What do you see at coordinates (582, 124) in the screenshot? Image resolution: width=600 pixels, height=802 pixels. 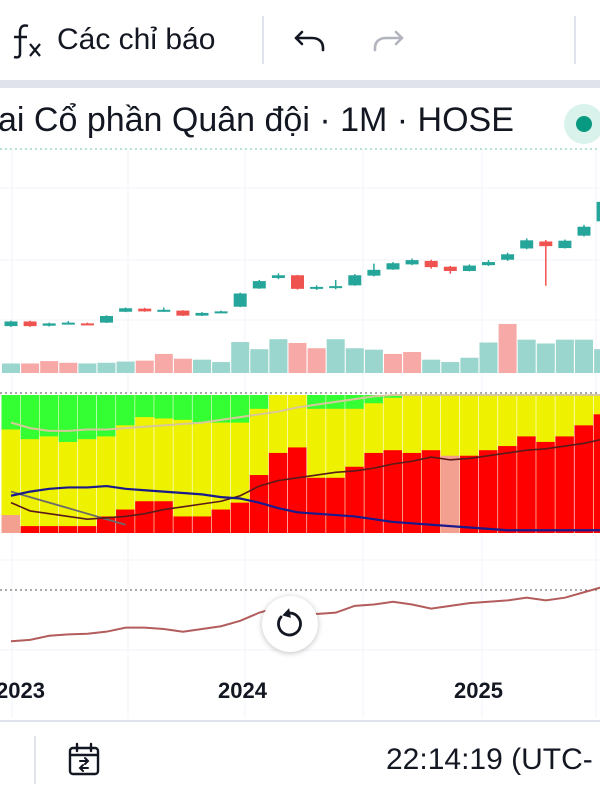 I see `market-status-indicator` at bounding box center [582, 124].